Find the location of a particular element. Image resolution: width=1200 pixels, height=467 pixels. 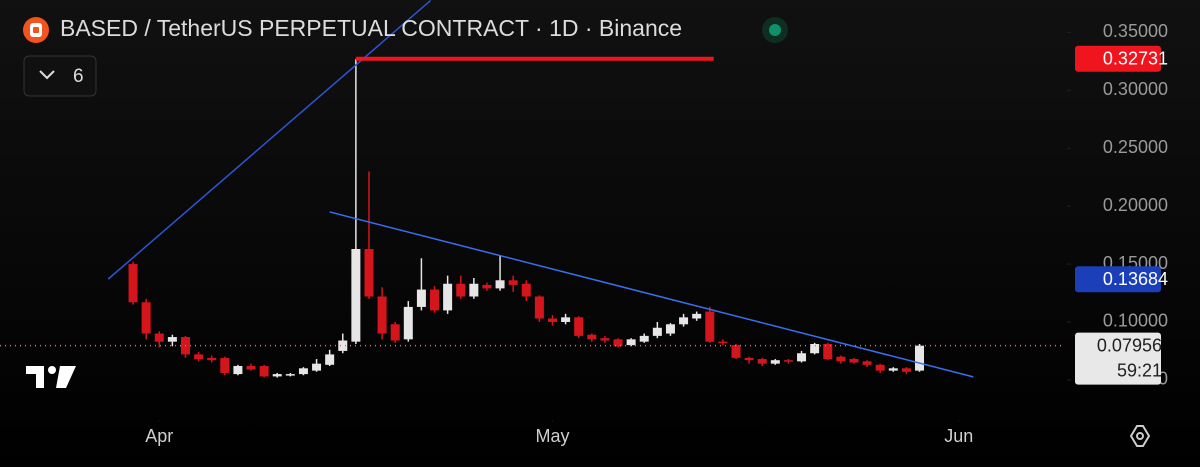

x-tick-label: Jun is located at coordinates (958, 436).